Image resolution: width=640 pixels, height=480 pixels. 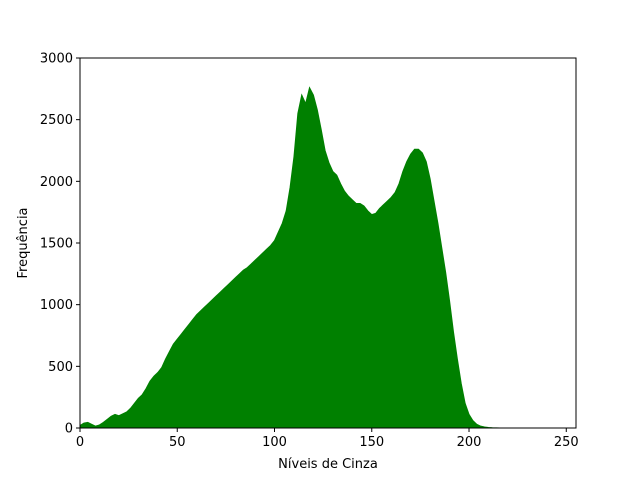 I want to click on y-tick-label: 2000, so click(x=56, y=182).